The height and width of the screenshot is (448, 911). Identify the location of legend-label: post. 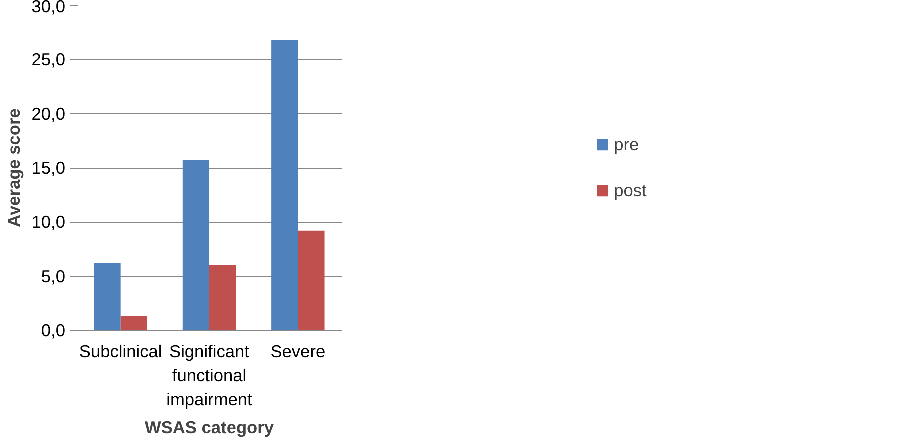
(630, 190).